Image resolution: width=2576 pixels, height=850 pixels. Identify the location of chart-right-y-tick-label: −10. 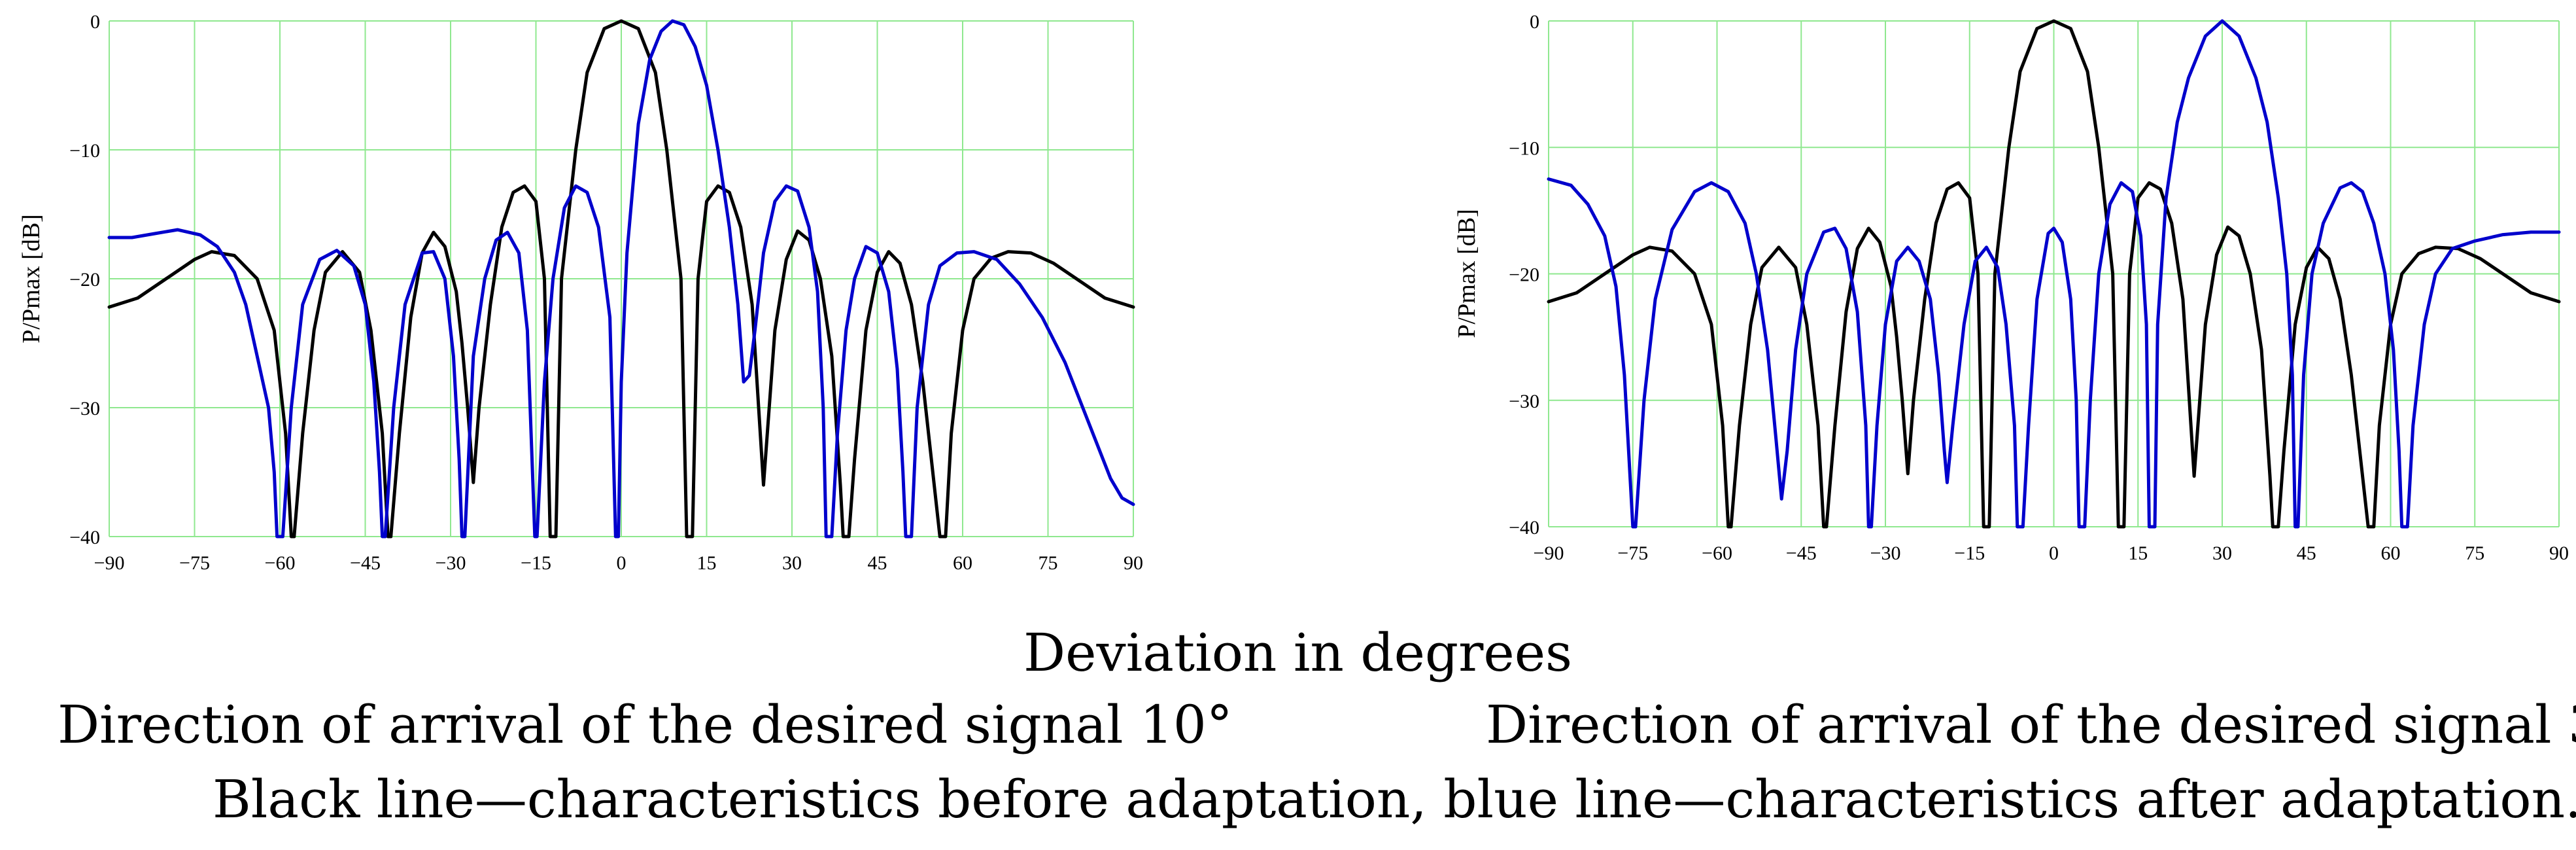
(1524, 148).